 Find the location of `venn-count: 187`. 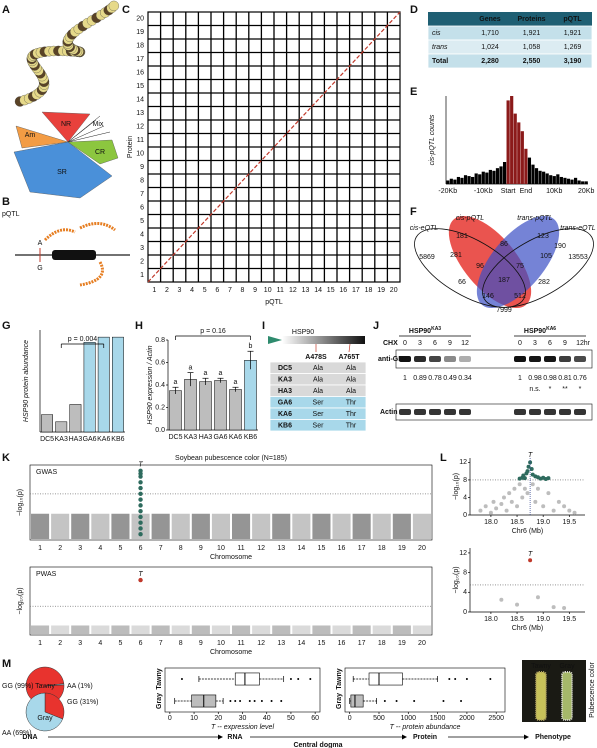

venn-count: 187 is located at coordinates (504, 280).